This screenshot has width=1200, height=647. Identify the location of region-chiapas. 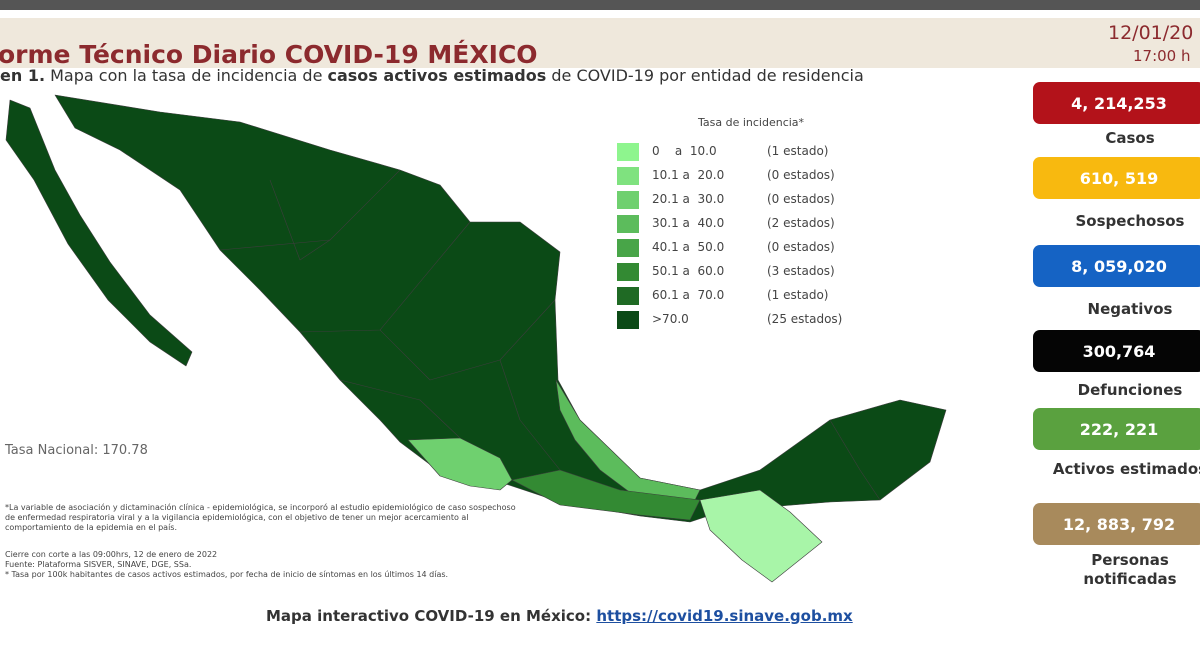
(761, 536).